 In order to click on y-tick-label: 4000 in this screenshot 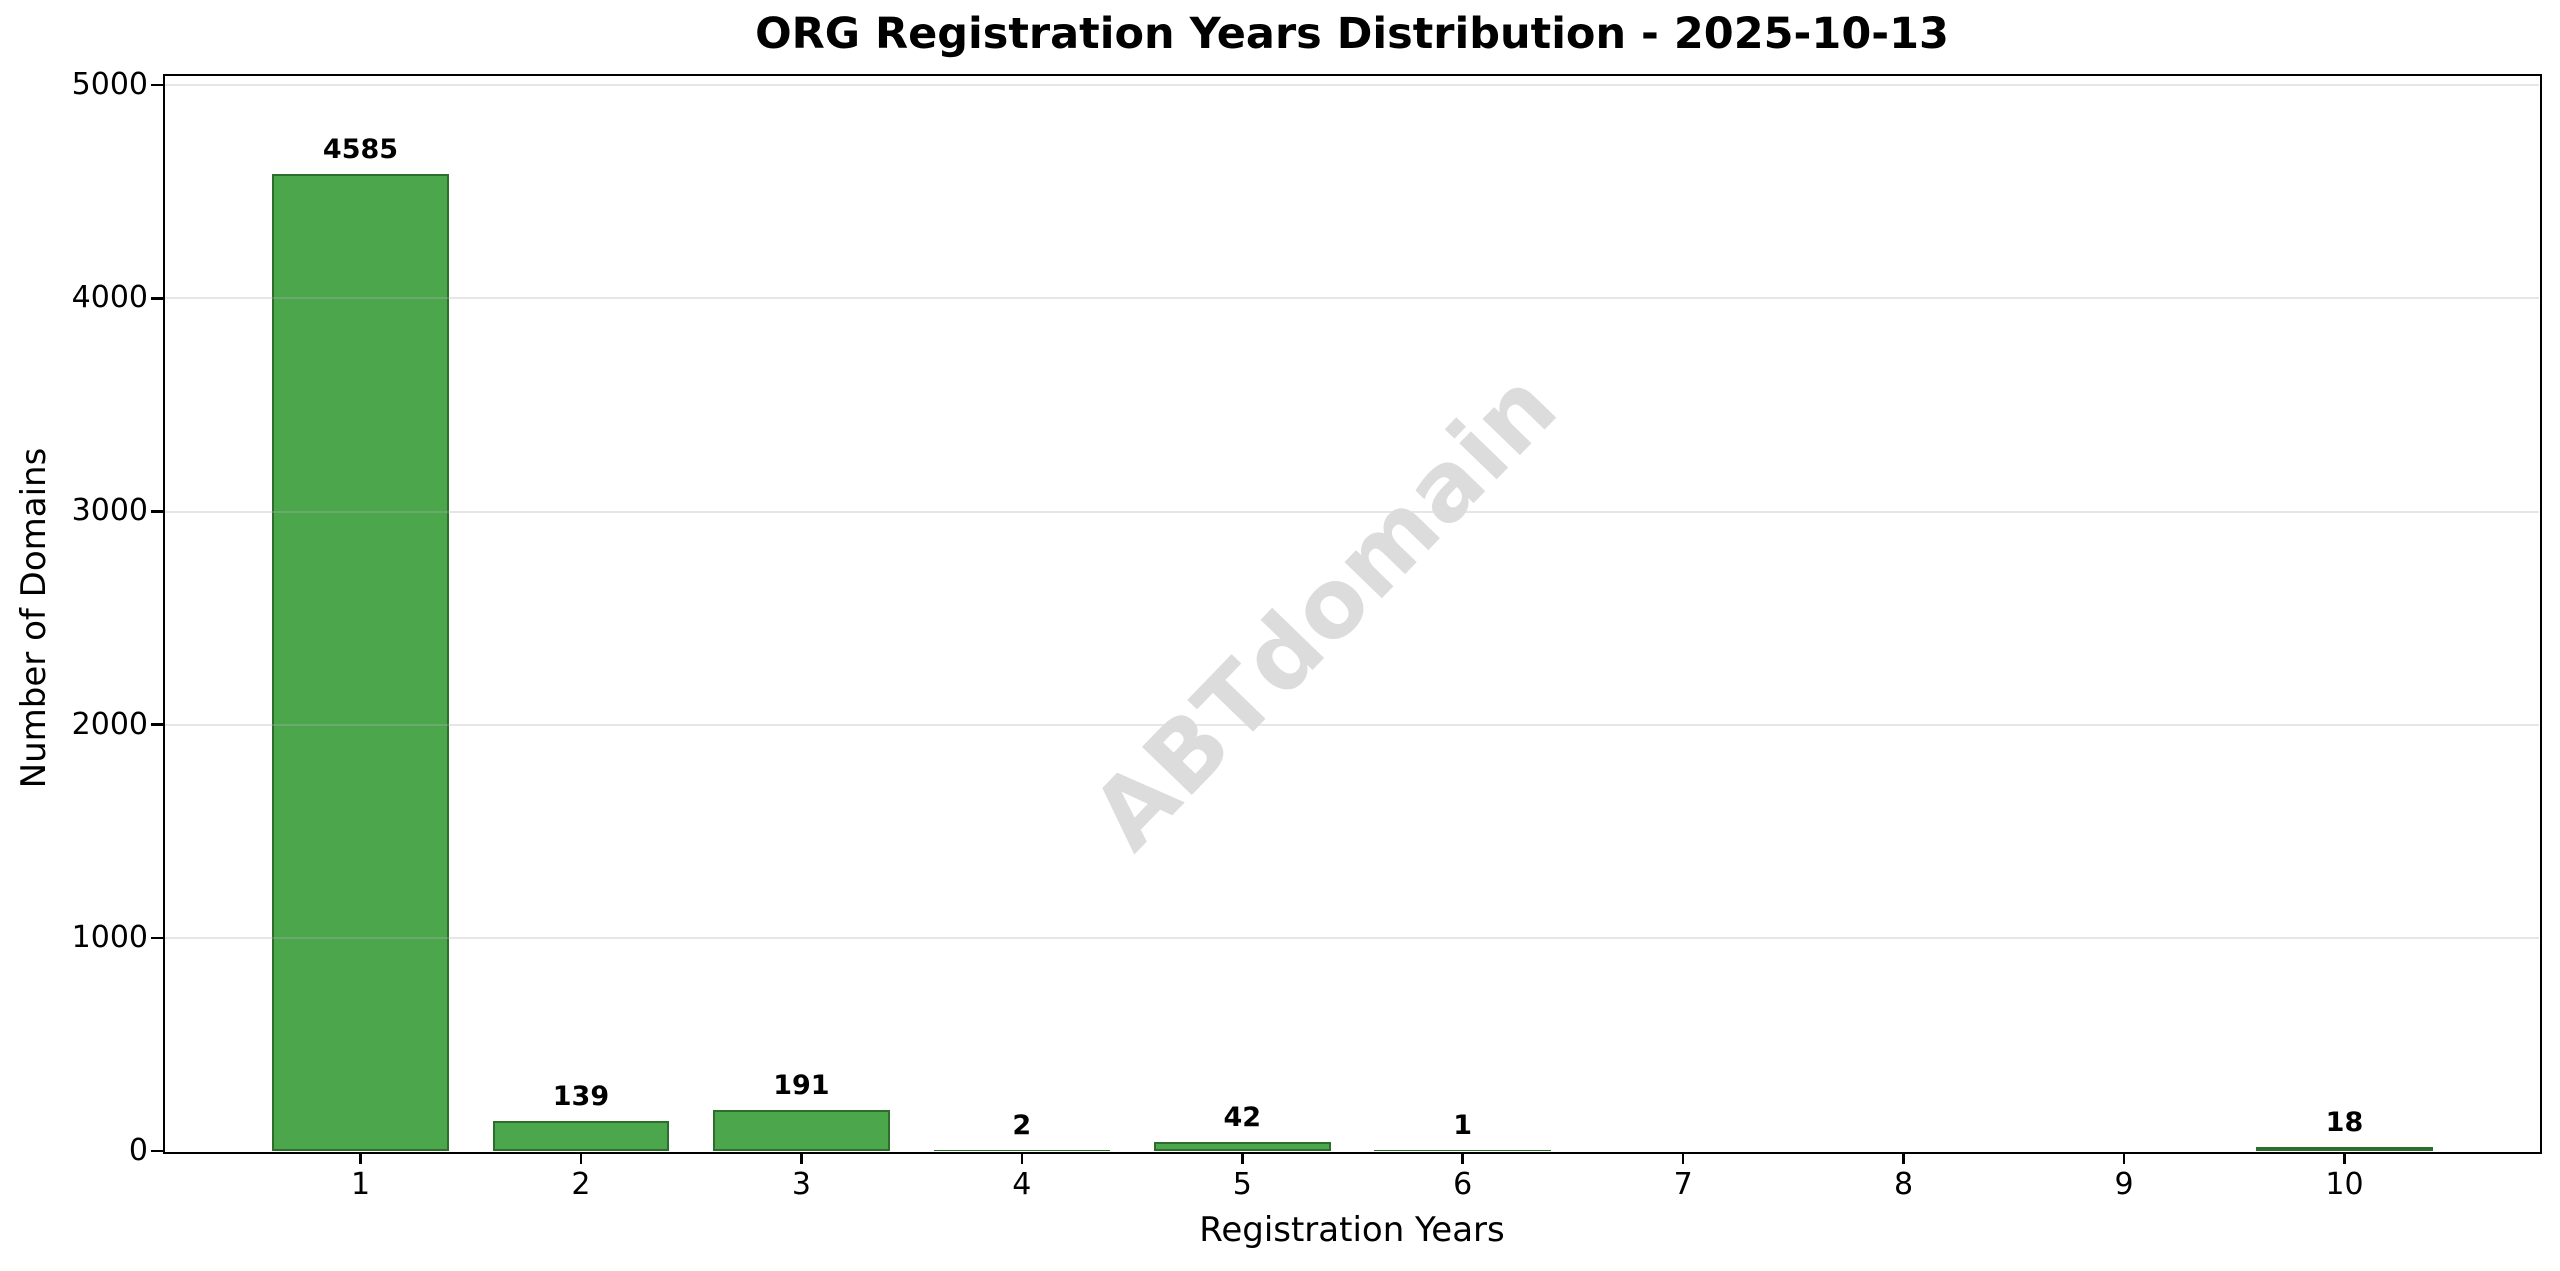, I will do `click(109, 298)`.